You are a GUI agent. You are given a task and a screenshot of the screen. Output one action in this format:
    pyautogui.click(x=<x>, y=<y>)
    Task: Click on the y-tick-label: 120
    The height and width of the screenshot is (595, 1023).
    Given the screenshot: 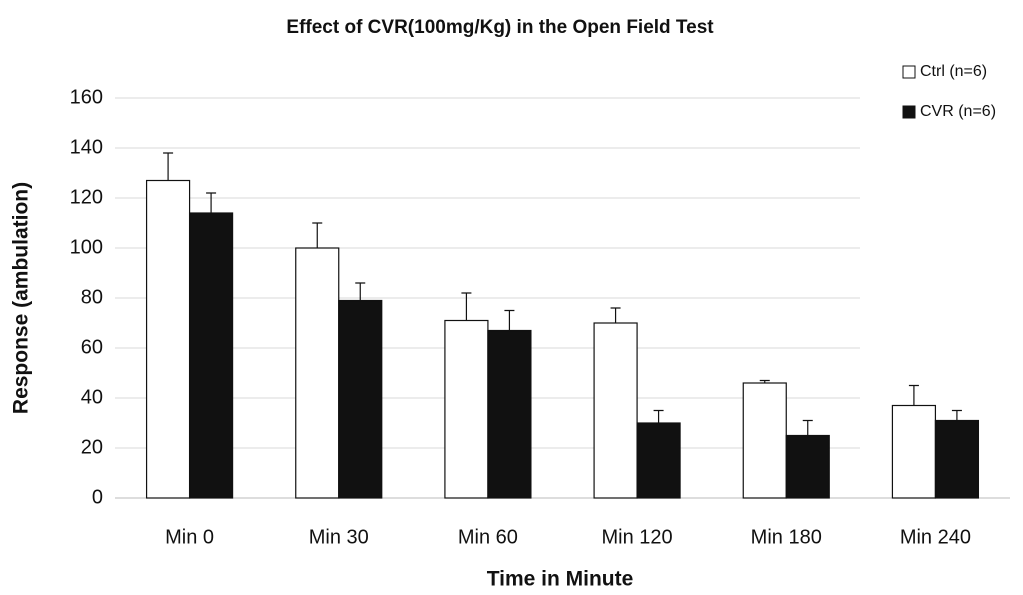 What is the action you would take?
    pyautogui.click(x=86, y=197)
    